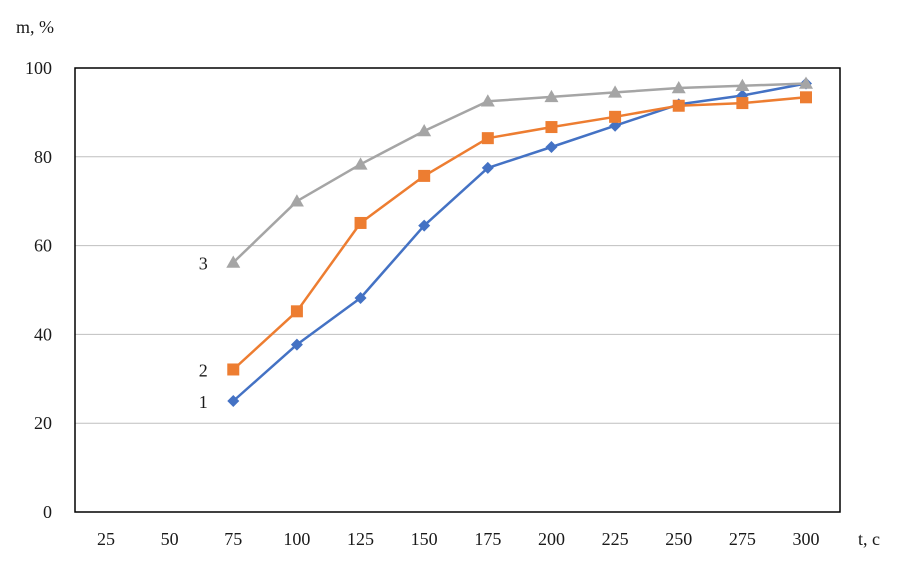 This screenshot has width=900, height=577. What do you see at coordinates (742, 539) in the screenshot?
I see `x-tick-label-275: 275` at bounding box center [742, 539].